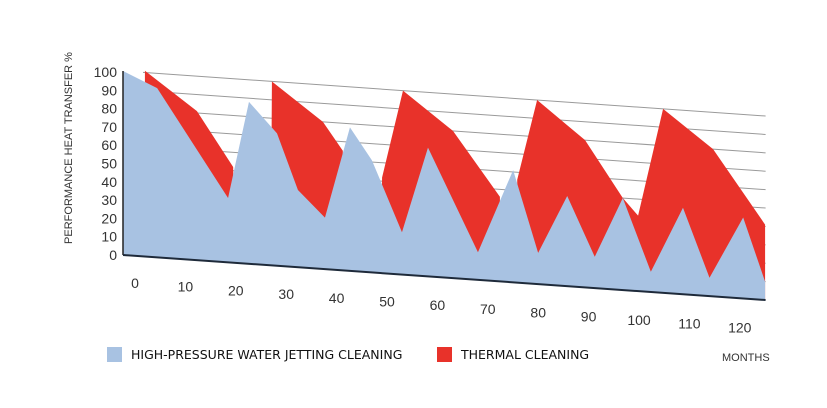 The height and width of the screenshot is (408, 827). I want to click on x-tick-label: 60, so click(438, 305).